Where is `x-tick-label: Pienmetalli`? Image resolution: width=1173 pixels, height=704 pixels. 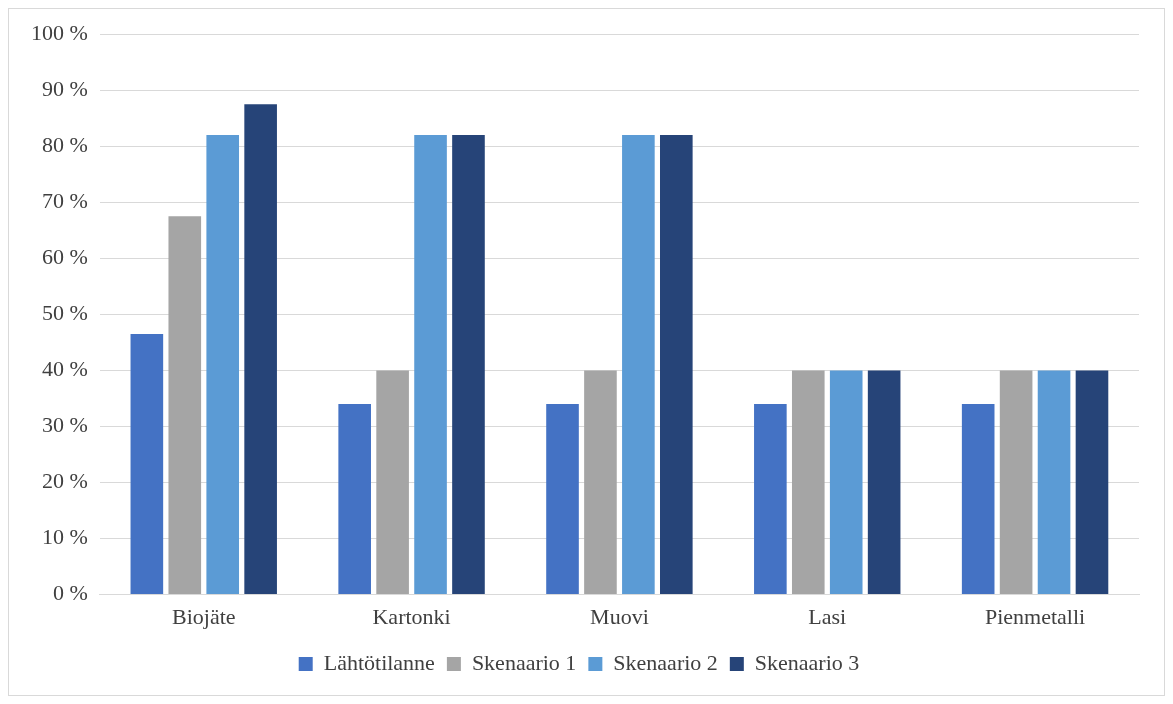
x-tick-label: Pienmetalli is located at coordinates (1035, 616).